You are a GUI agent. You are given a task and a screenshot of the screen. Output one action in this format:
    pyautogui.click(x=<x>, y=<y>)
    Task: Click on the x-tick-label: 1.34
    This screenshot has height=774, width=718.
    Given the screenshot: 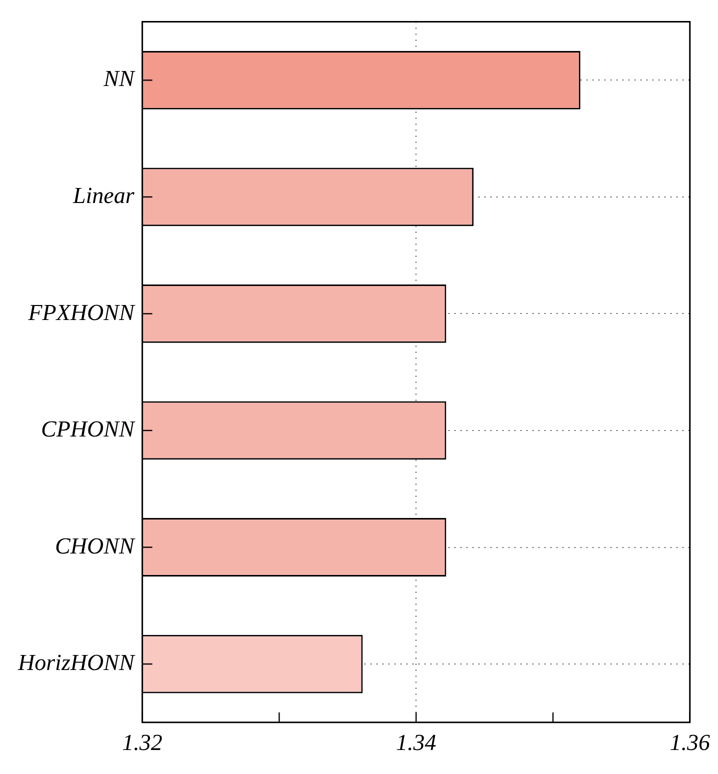 What is the action you would take?
    pyautogui.click(x=416, y=743)
    